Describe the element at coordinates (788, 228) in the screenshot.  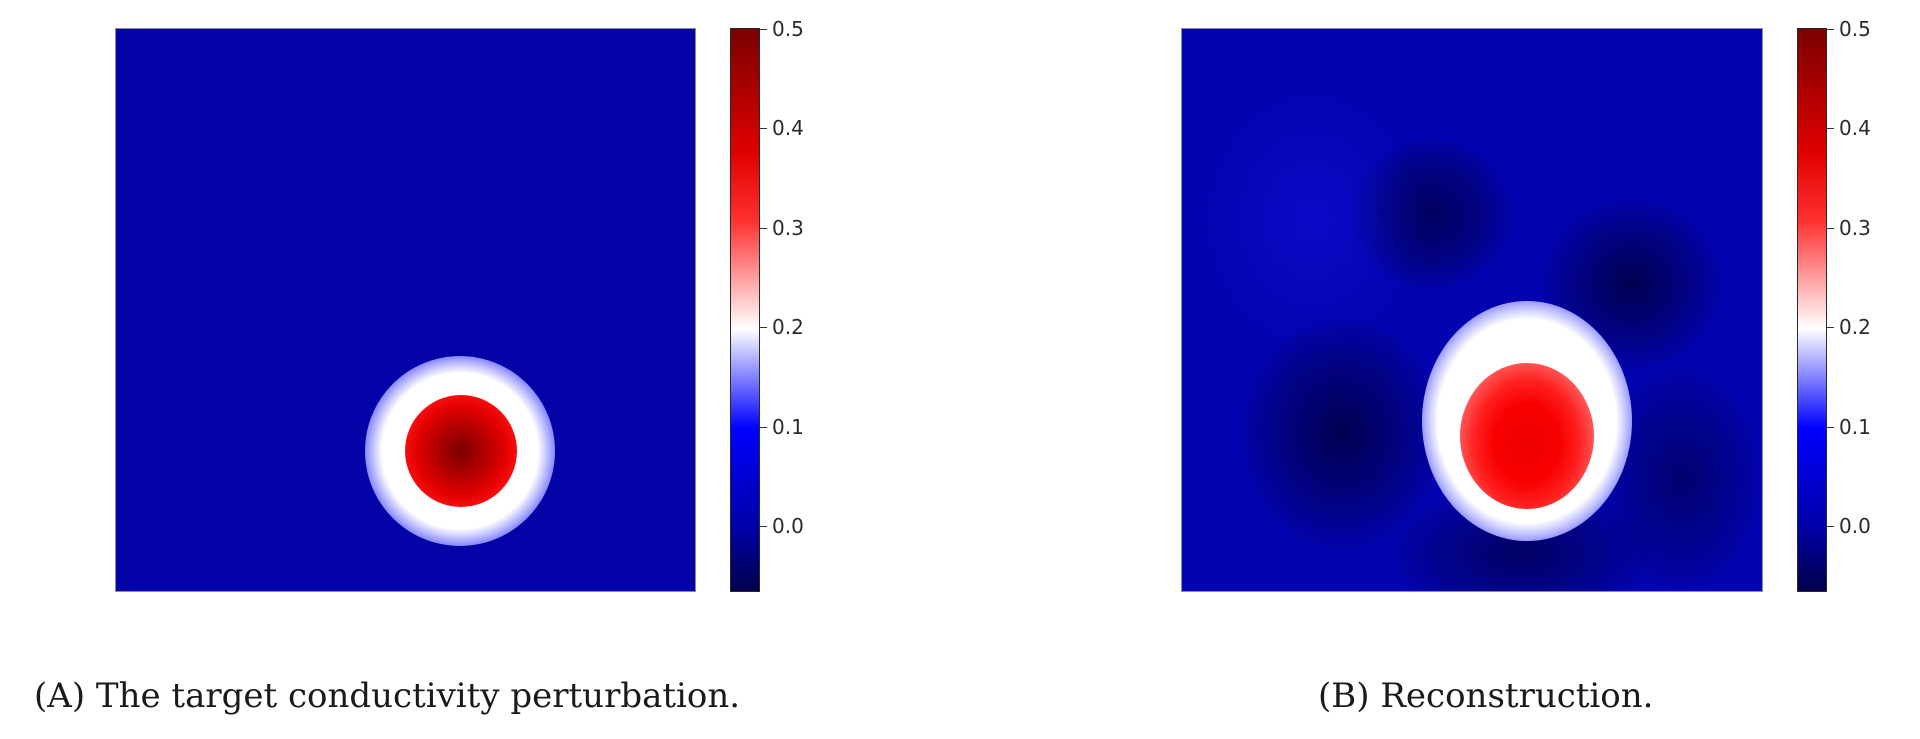
I see `colorbar-a-tick-0.3: 0.3` at that location.